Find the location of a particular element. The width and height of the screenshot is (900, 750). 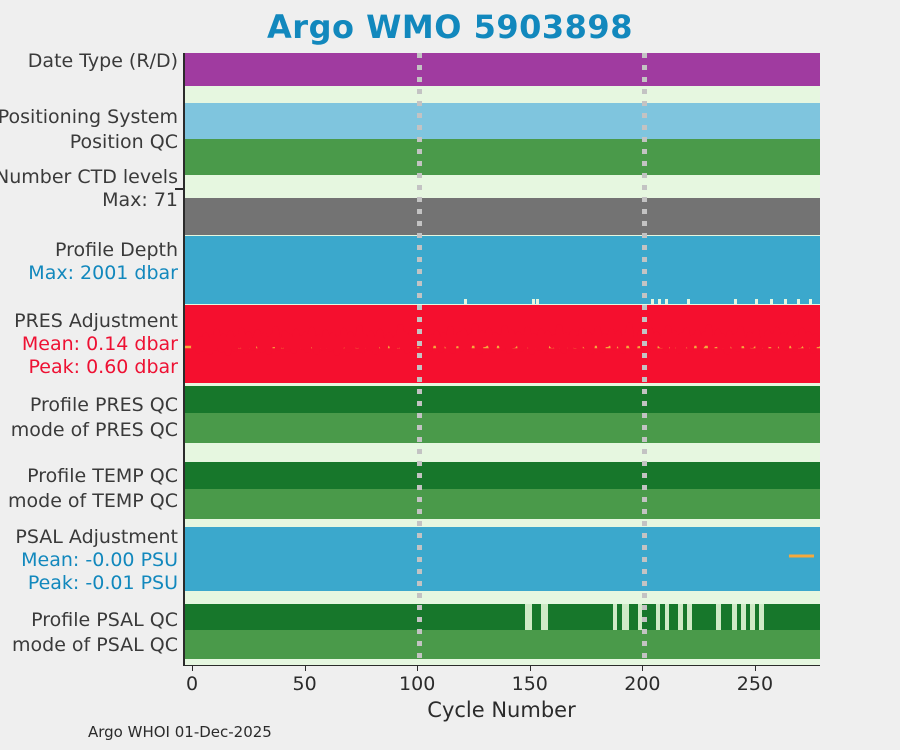

row-label-position-qc: Position QC is located at coordinates (124, 142).